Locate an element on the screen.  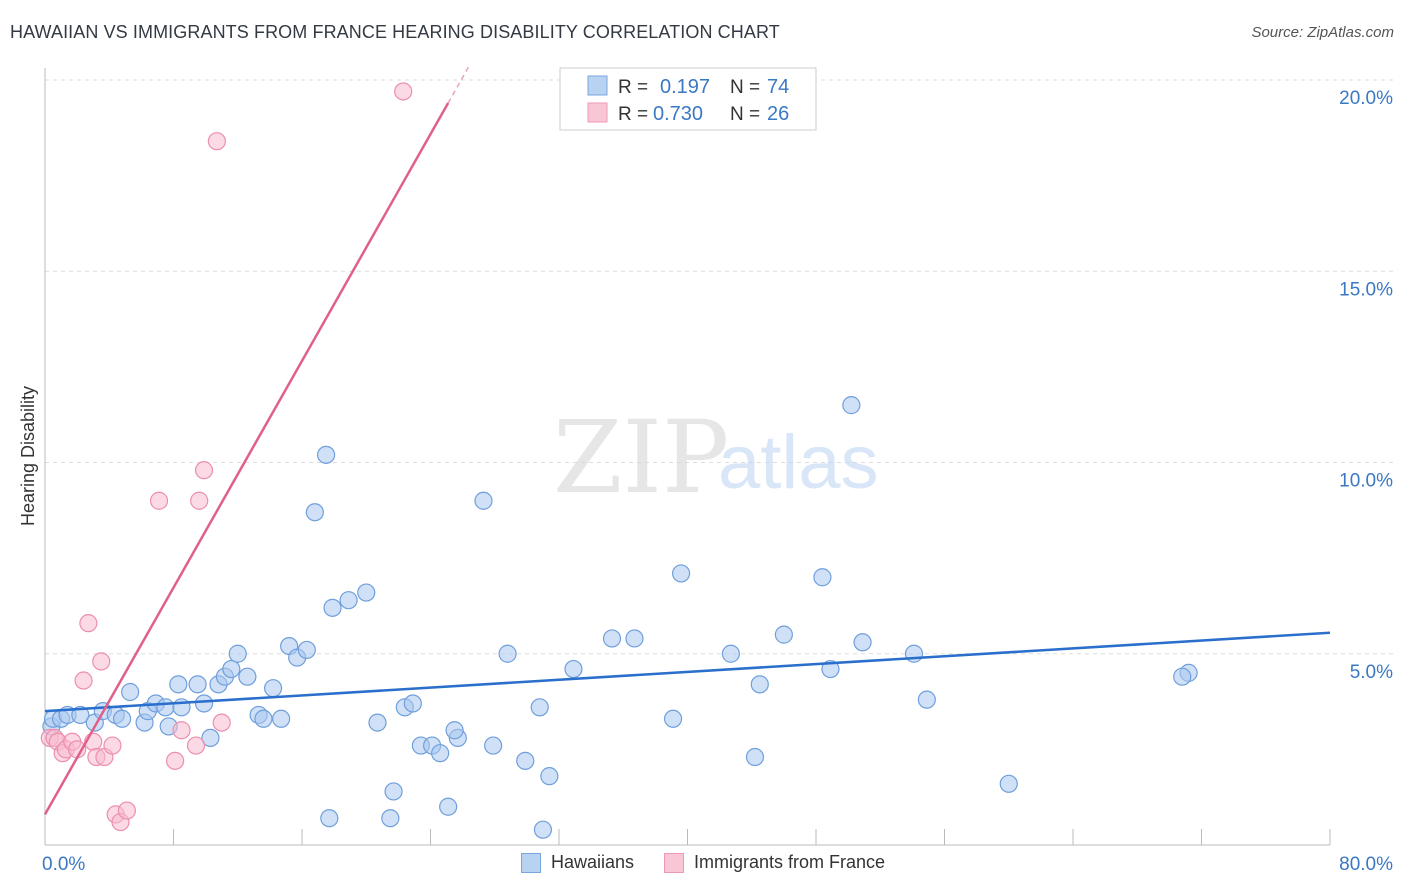
y-axis-label: Hearing Disability is located at coordinates (28, 456).